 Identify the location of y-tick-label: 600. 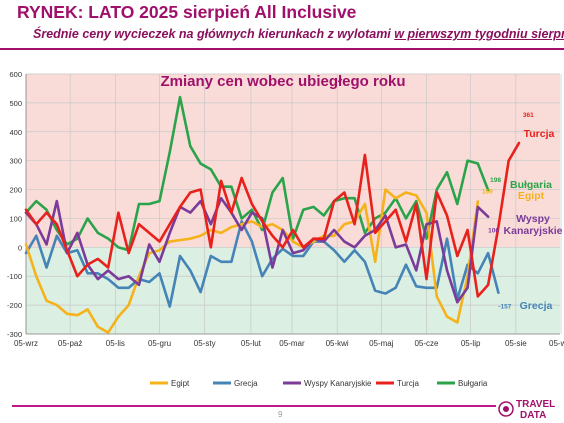
(15, 74).